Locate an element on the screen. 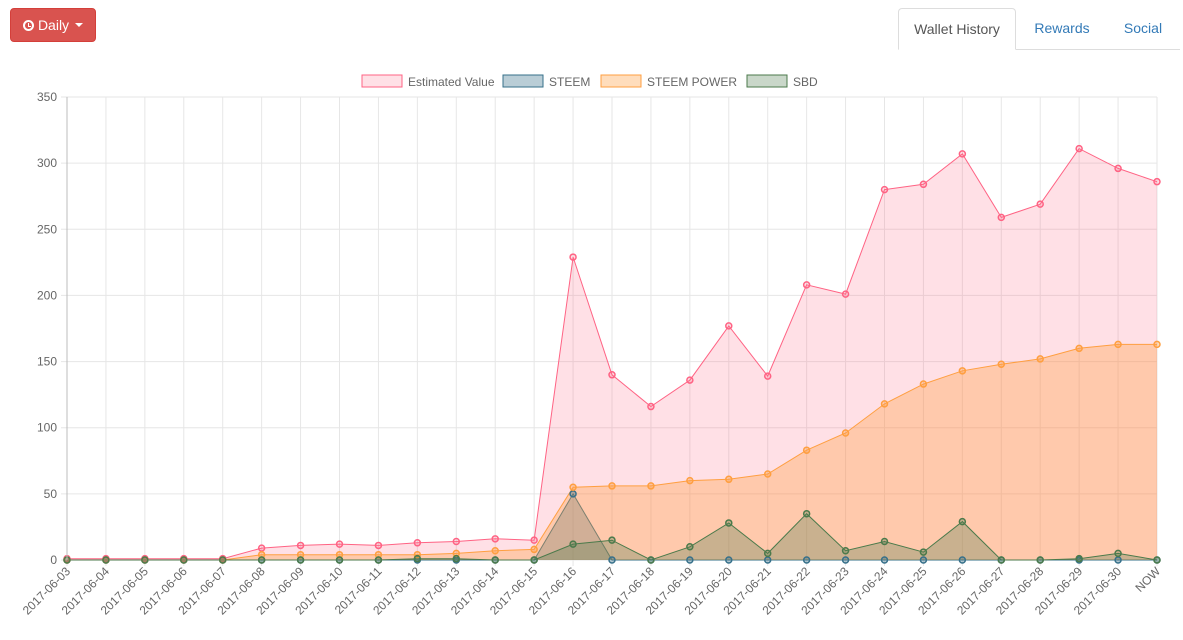  series-area-sbd is located at coordinates (612, 536).